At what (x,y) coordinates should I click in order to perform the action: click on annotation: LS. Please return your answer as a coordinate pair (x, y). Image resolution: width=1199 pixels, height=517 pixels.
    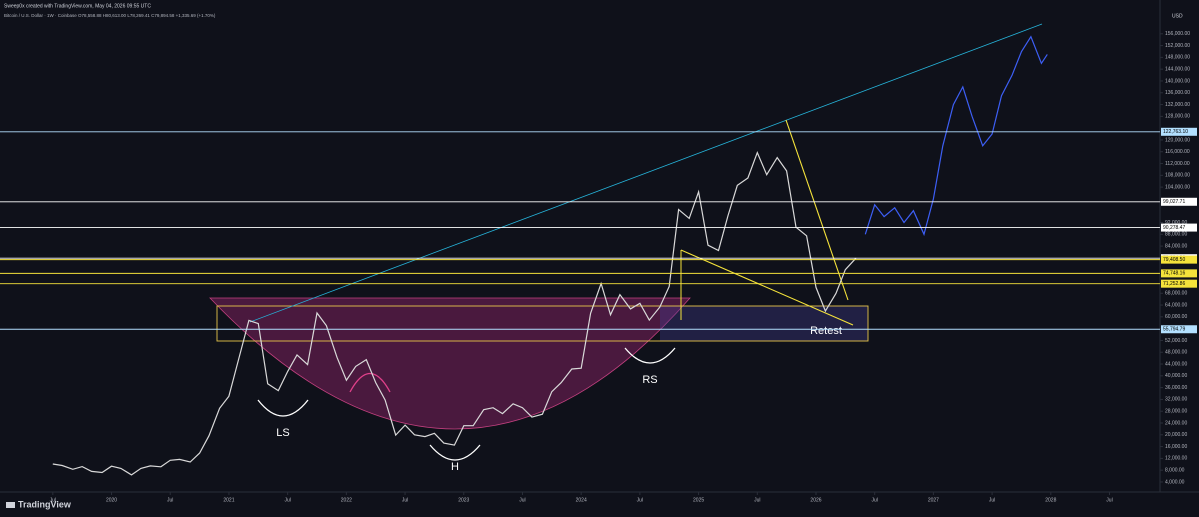
    Looking at the image, I should click on (282, 433).